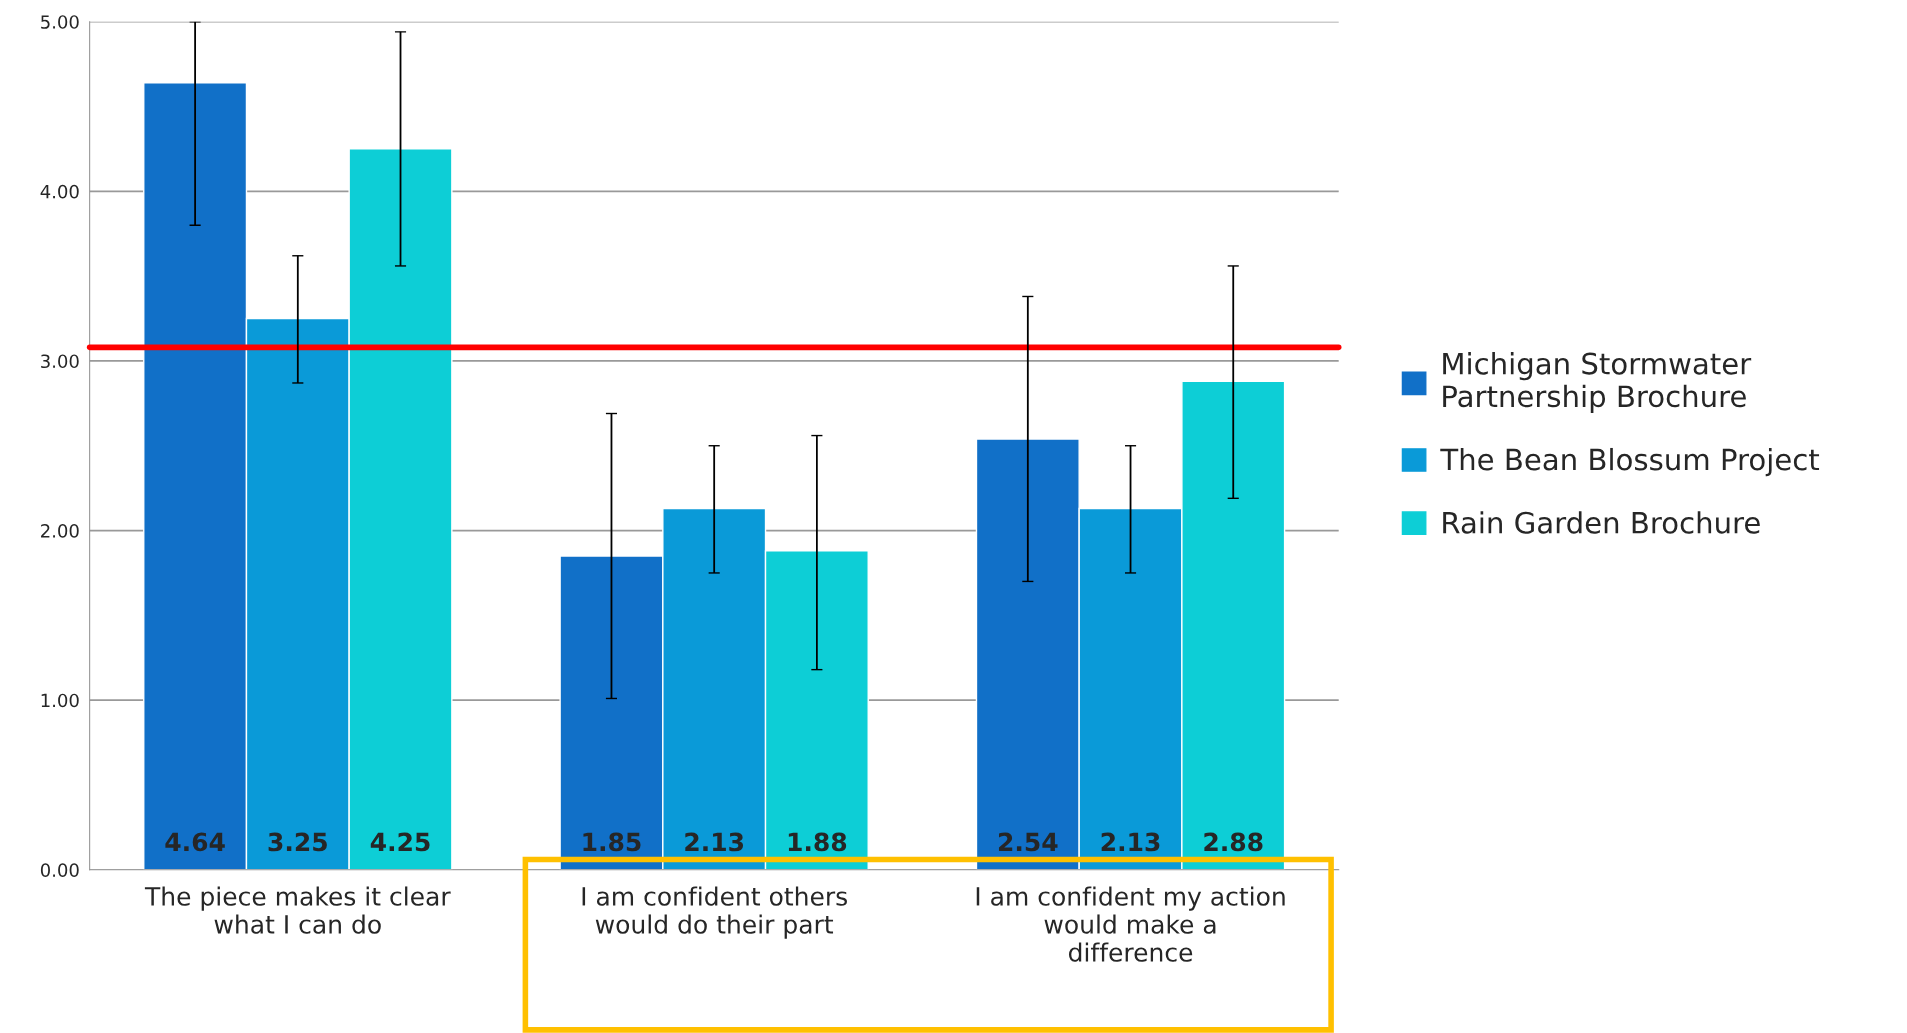 This screenshot has width=1907, height=1033. What do you see at coordinates (1597, 382) in the screenshot?
I see `legend-label: Michigan Stormwater Partnership Brochure` at bounding box center [1597, 382].